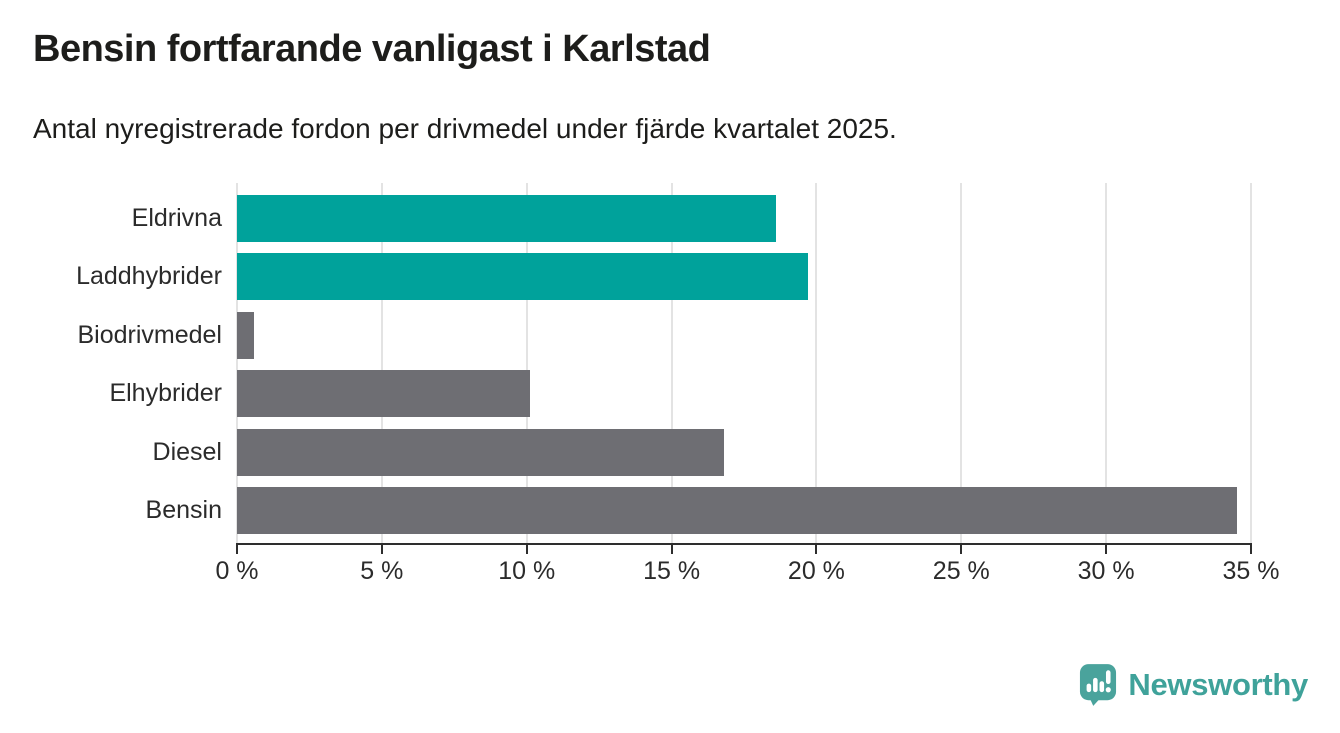  Describe the element at coordinates (1098, 685) in the screenshot. I see `newsworthy-logo-icon` at that location.